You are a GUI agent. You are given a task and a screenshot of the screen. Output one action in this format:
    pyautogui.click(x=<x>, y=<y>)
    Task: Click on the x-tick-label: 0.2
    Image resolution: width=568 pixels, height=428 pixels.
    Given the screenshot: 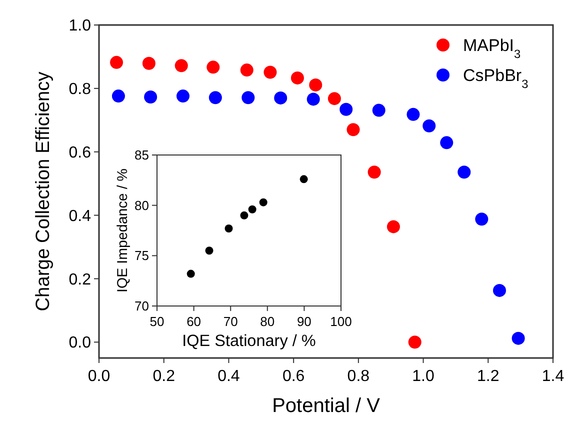 What is the action you would take?
    pyautogui.click(x=164, y=376)
    